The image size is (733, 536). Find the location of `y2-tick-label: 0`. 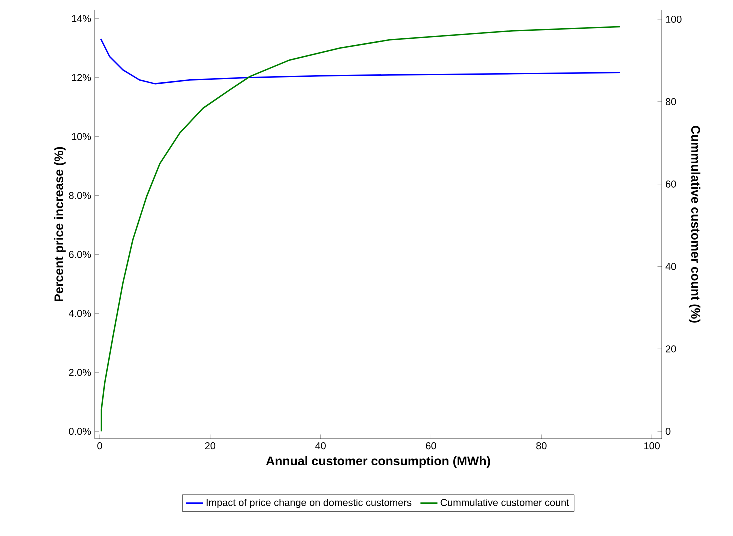

y2-tick-label: 0 is located at coordinates (668, 432).